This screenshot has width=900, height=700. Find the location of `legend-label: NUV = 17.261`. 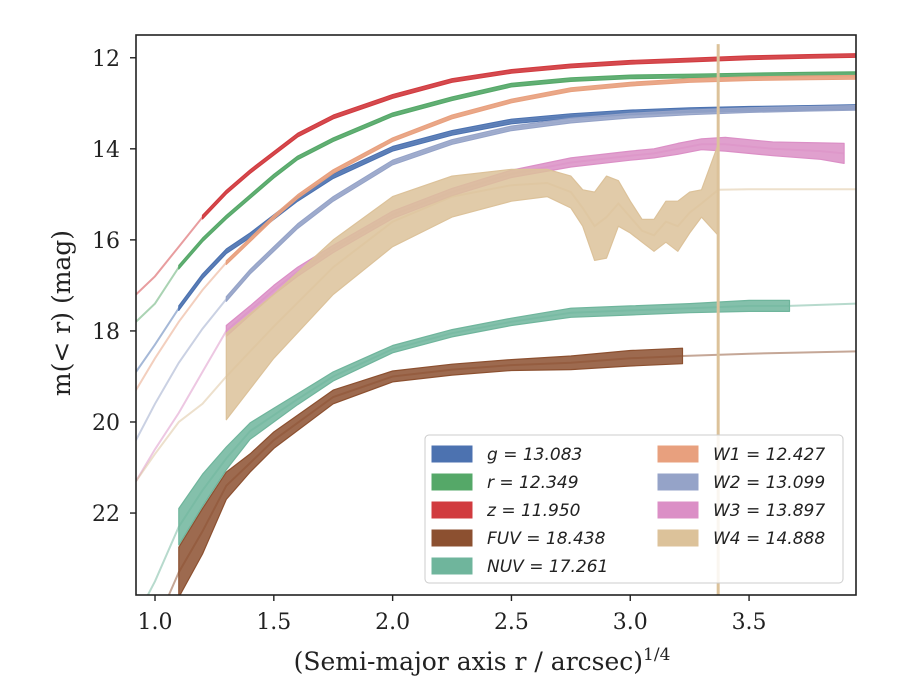

legend-label: NUV = 17.261 is located at coordinates (547, 567).